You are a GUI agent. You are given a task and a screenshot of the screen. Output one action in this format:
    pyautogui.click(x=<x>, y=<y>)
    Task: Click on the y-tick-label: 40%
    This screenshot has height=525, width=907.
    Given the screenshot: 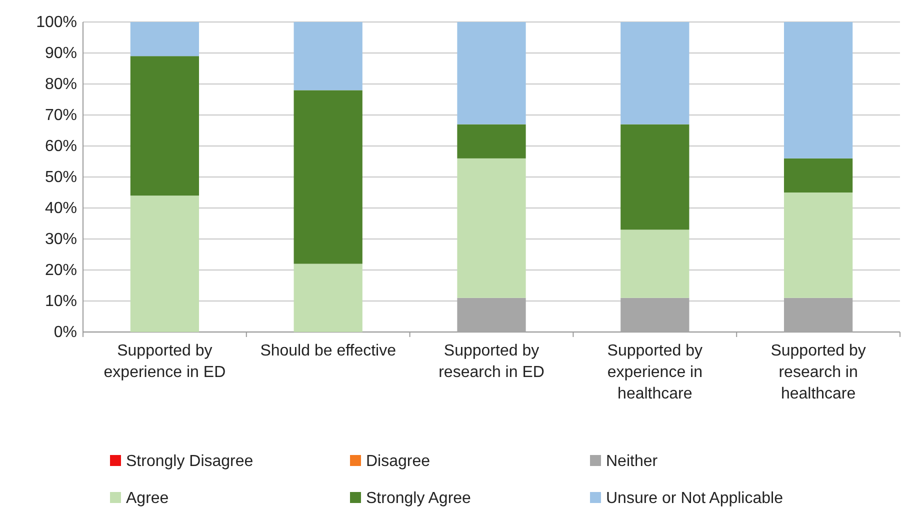 What is the action you would take?
    pyautogui.click(x=60, y=209)
    